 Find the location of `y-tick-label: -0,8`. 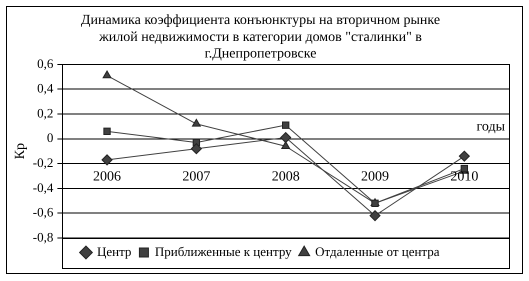

y-tick-label: -0,8 is located at coordinates (43, 236).